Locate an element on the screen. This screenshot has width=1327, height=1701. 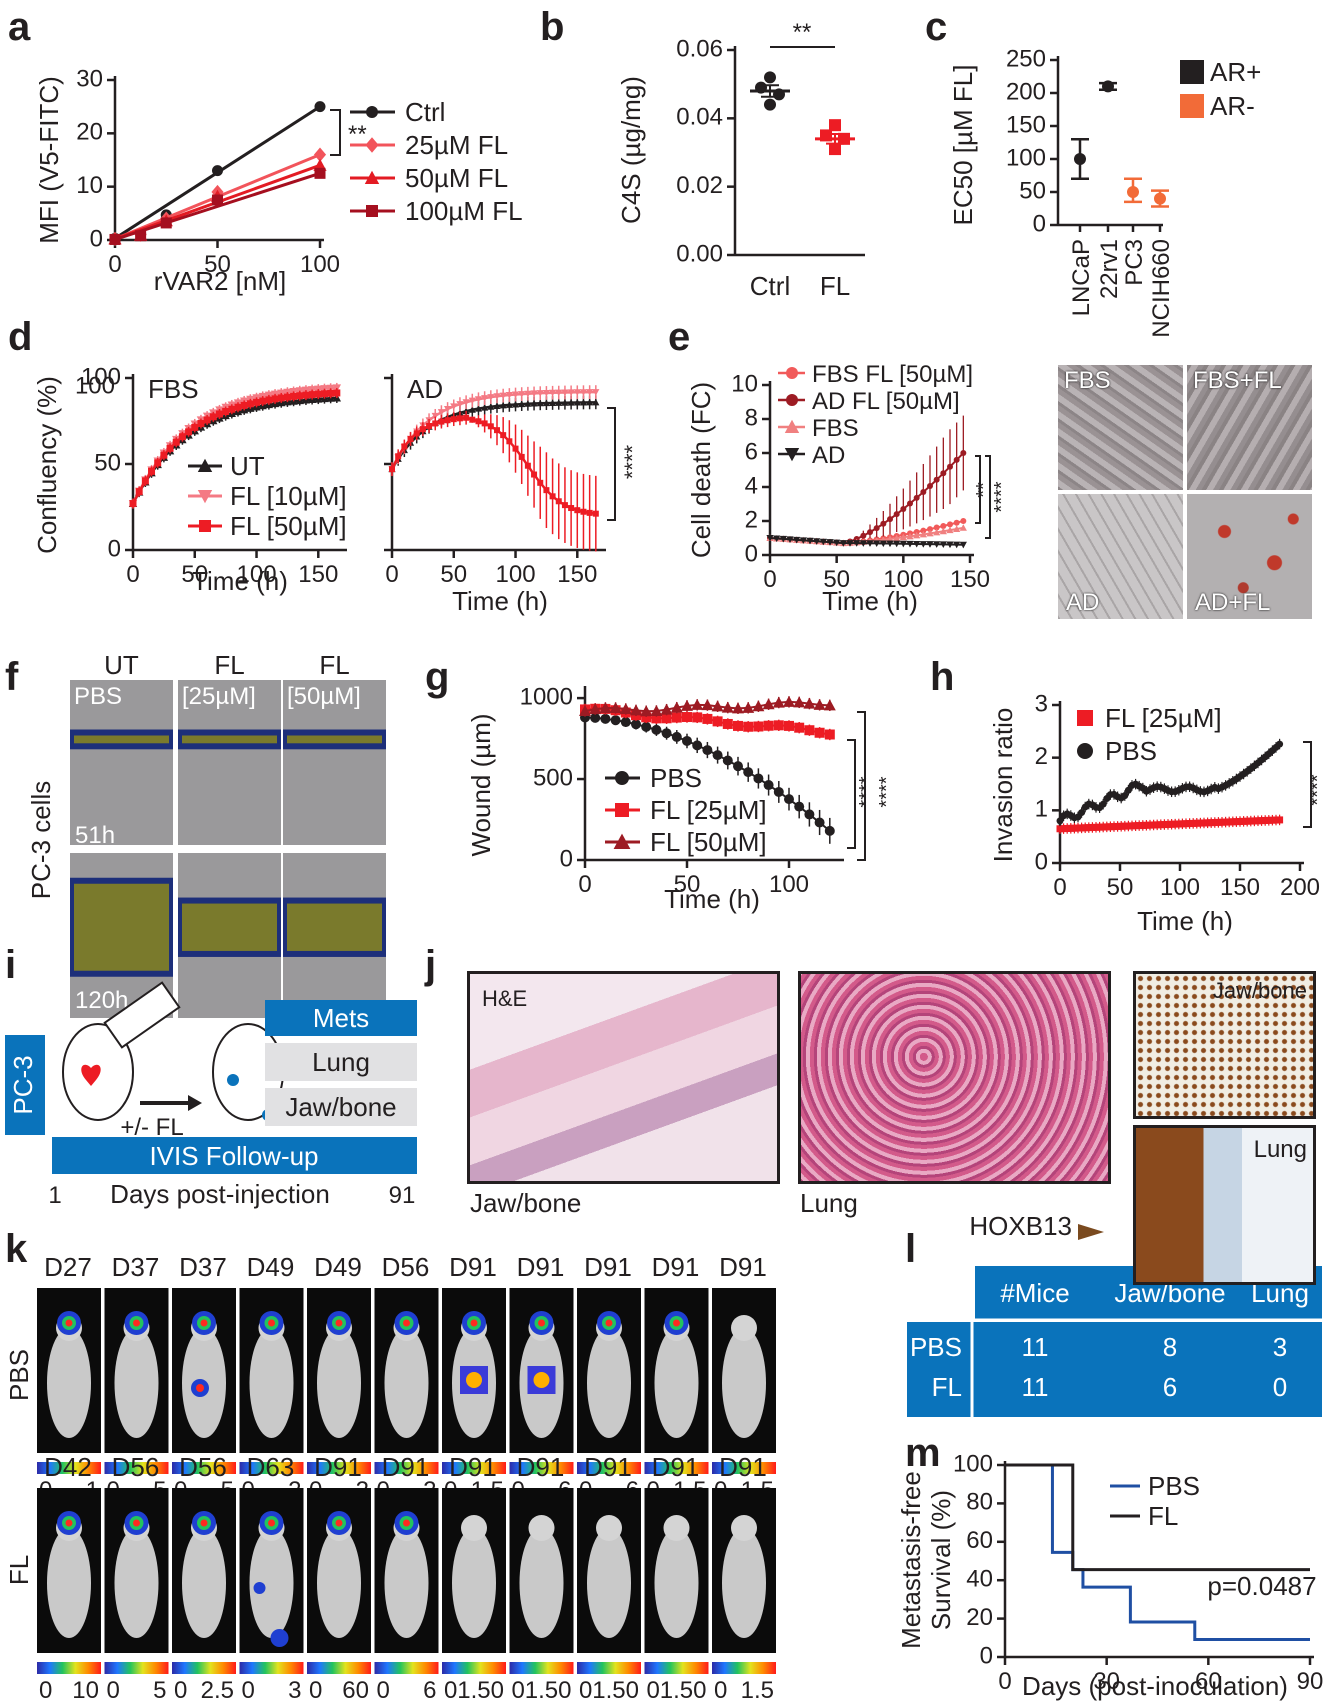
table-body-bg is located at coordinates (1114, 1369).